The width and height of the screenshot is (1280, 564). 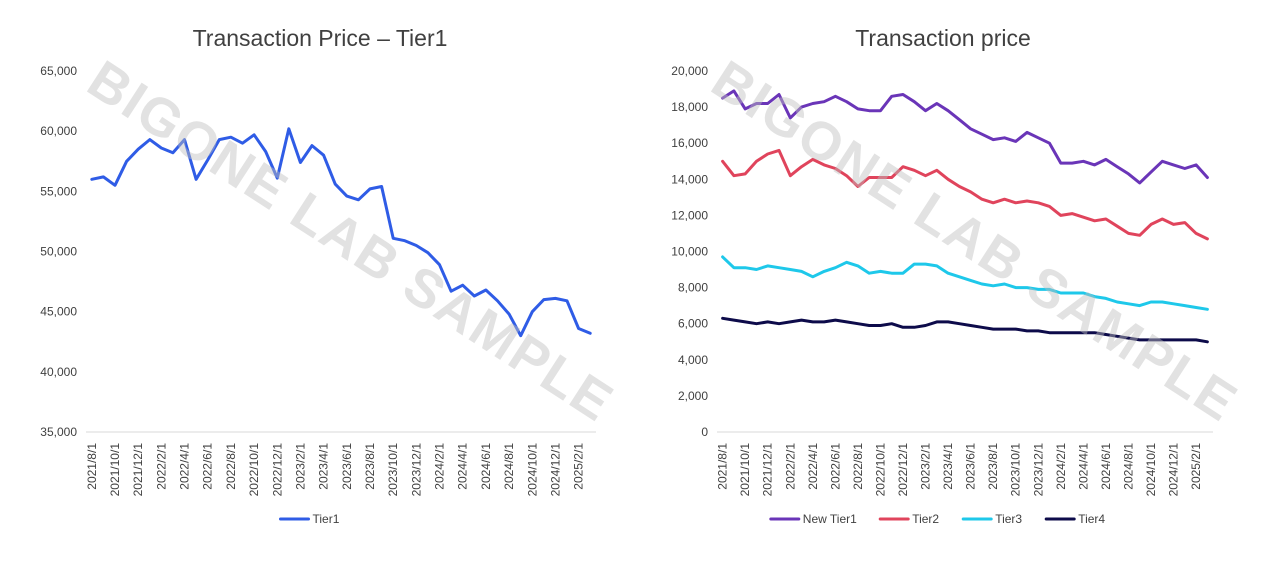 I want to click on legend-label: Tier2, so click(x=925, y=519).